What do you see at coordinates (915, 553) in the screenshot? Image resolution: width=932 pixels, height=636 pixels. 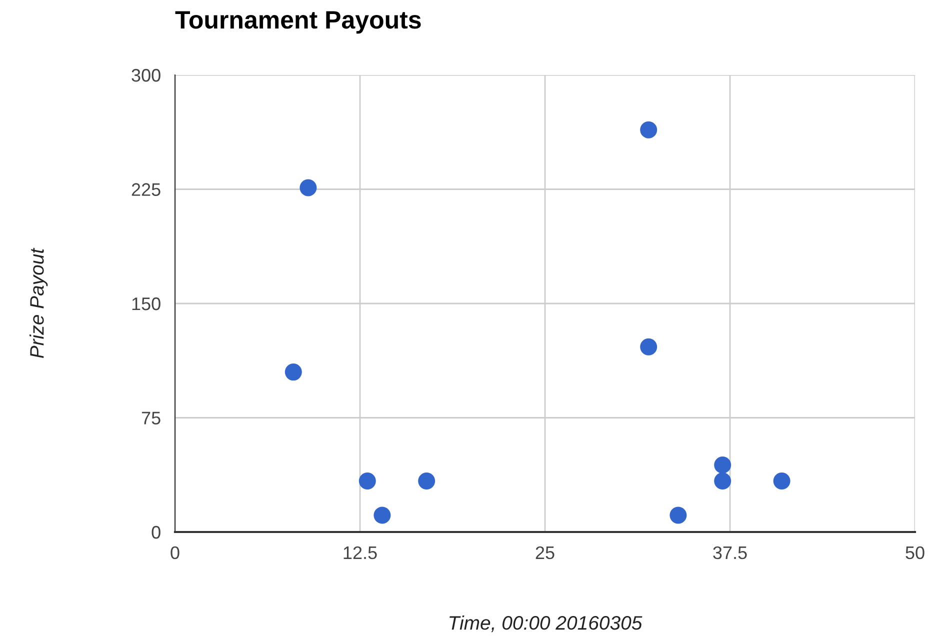 I see `x-tick-label: 50` at bounding box center [915, 553].